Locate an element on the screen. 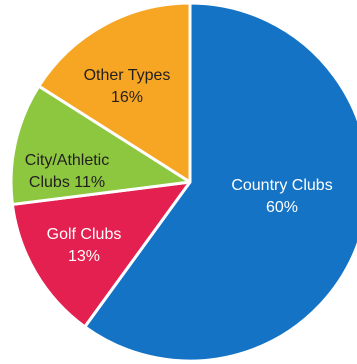 Image resolution: width=357 pixels, height=364 pixels. pie-slice-label-2: City/Athletic Clubs 11% is located at coordinates (67, 171).